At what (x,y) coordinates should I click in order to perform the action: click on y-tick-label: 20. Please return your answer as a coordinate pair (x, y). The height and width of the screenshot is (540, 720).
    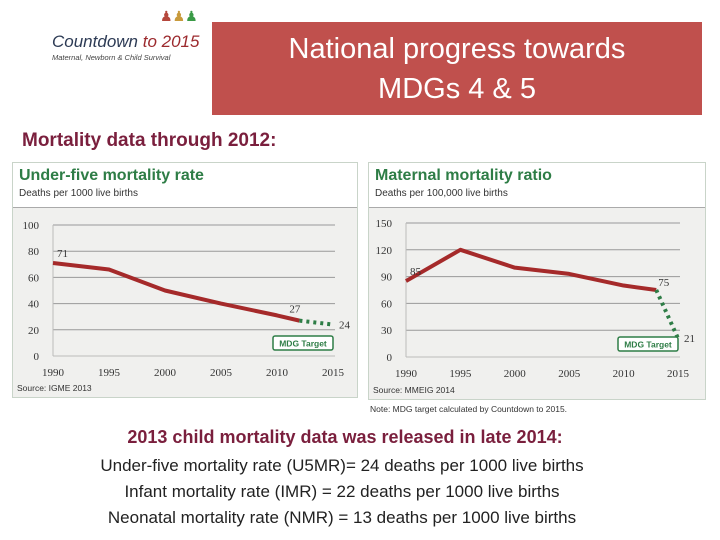
    Looking at the image, I should click on (34, 331).